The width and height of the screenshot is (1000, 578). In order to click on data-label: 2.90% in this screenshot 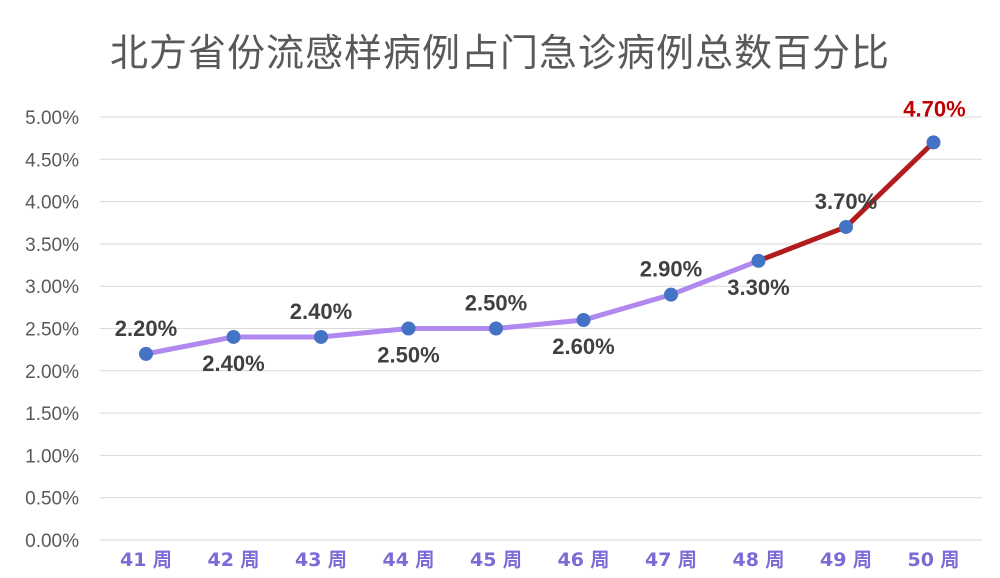, I will do `click(671, 269)`.